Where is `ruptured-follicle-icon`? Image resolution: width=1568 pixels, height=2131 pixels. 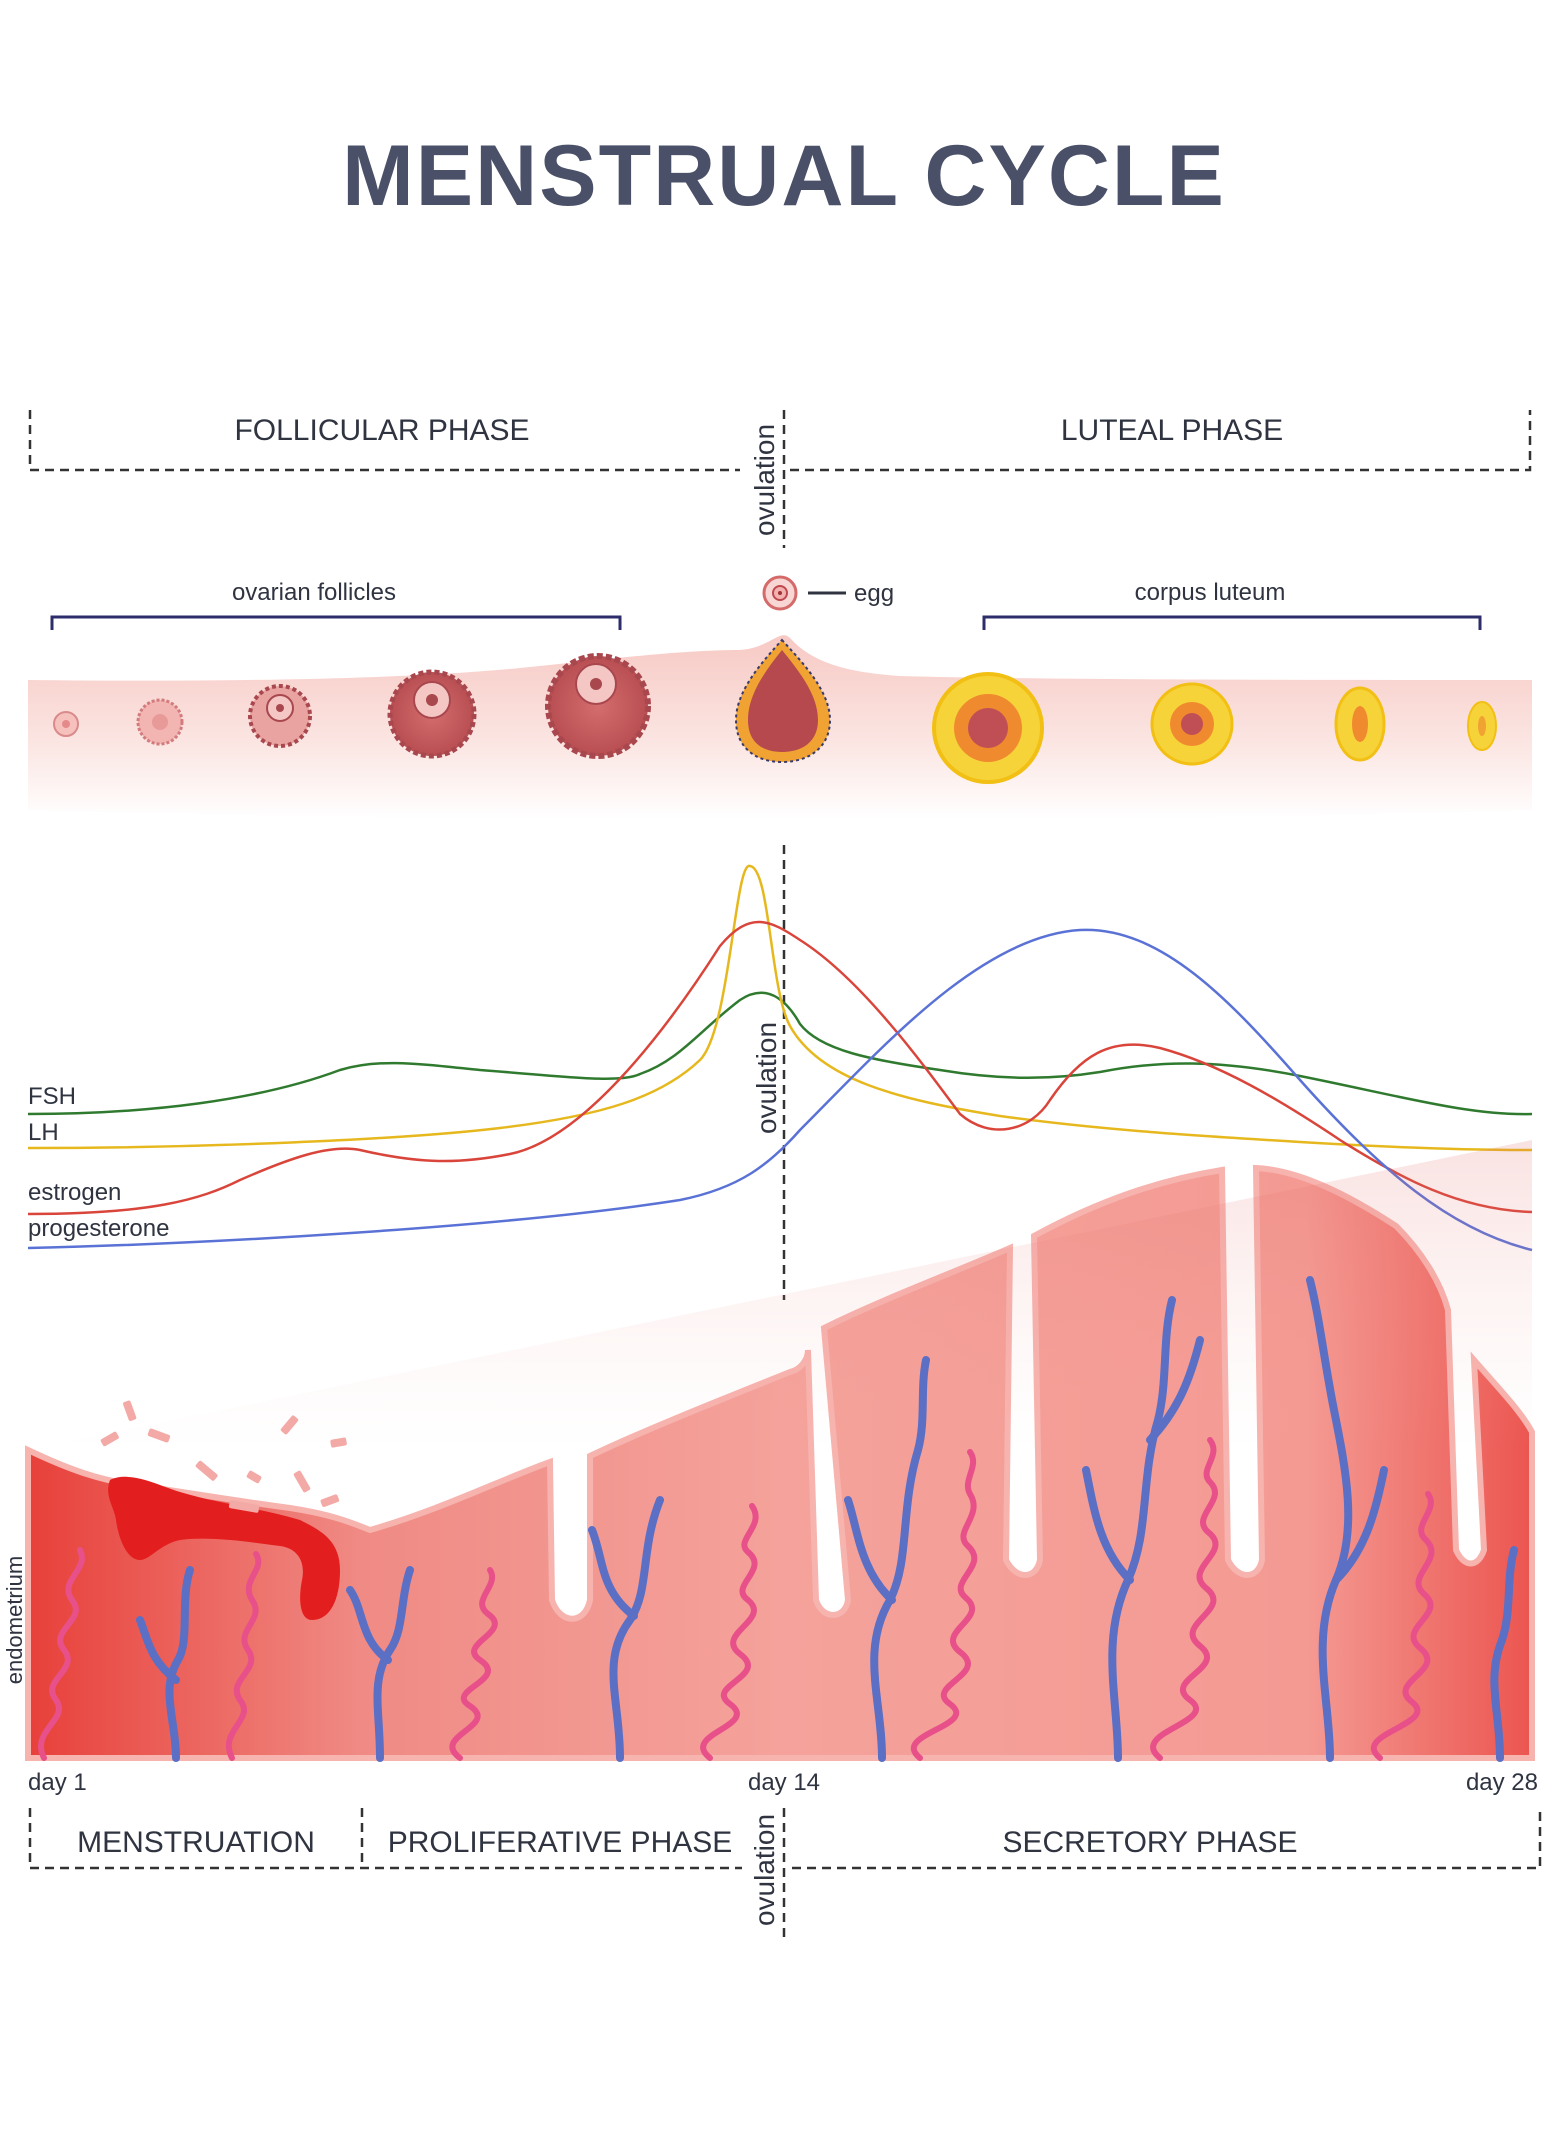
ruptured-follicle-icon is located at coordinates (783, 701).